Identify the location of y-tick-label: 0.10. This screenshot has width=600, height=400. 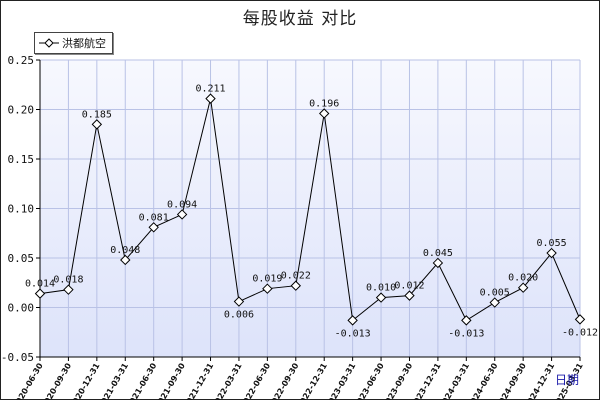
(21, 209).